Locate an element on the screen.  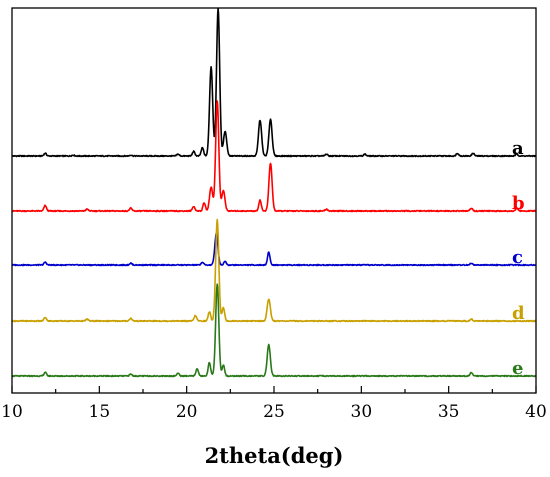
x-tick-label: 25 is located at coordinates (274, 412).